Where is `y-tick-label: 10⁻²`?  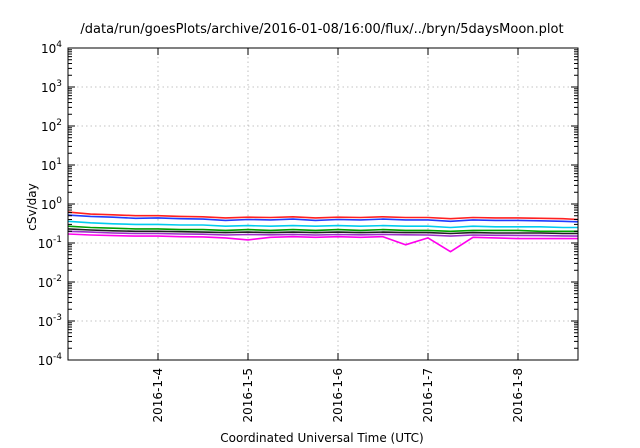
y-tick-label: 10⁻² is located at coordinates (50, 282).